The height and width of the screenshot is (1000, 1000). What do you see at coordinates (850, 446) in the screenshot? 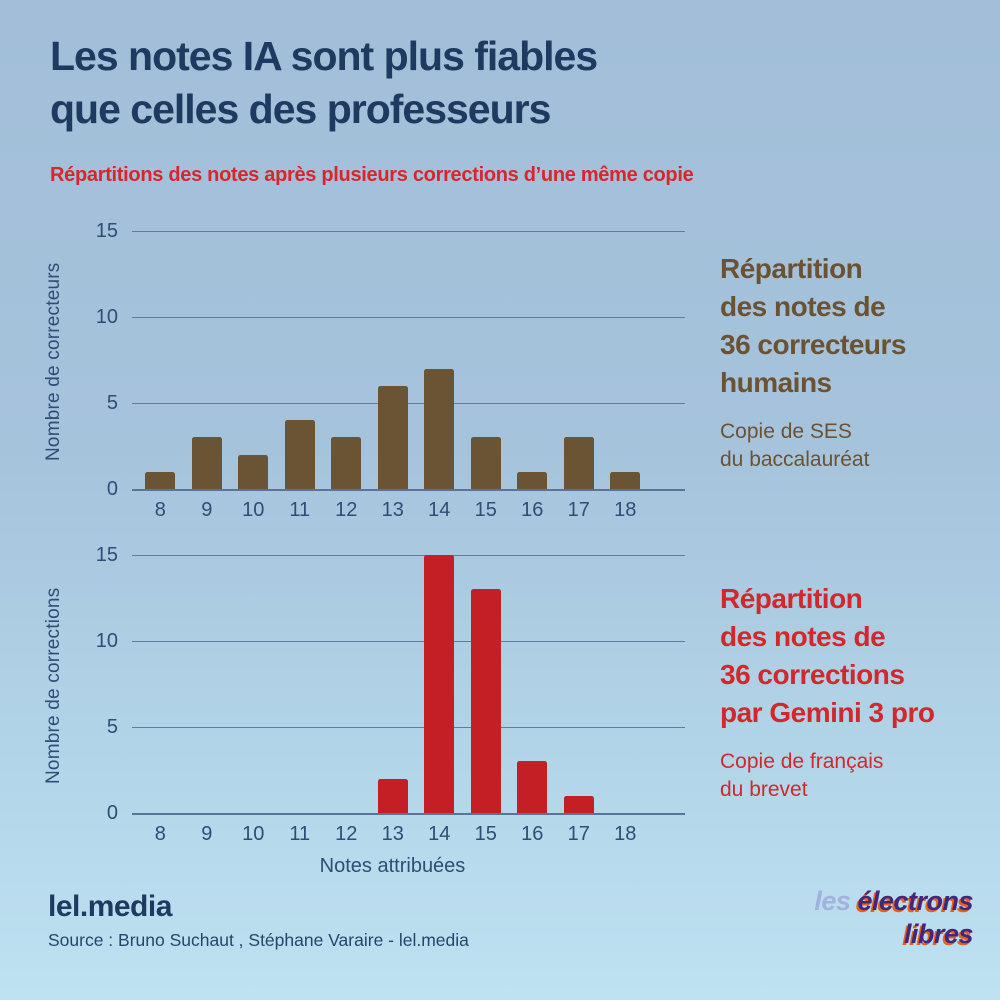
I see `human-caption-subtitle: Copie de SES du baccalauréat` at bounding box center [850, 446].